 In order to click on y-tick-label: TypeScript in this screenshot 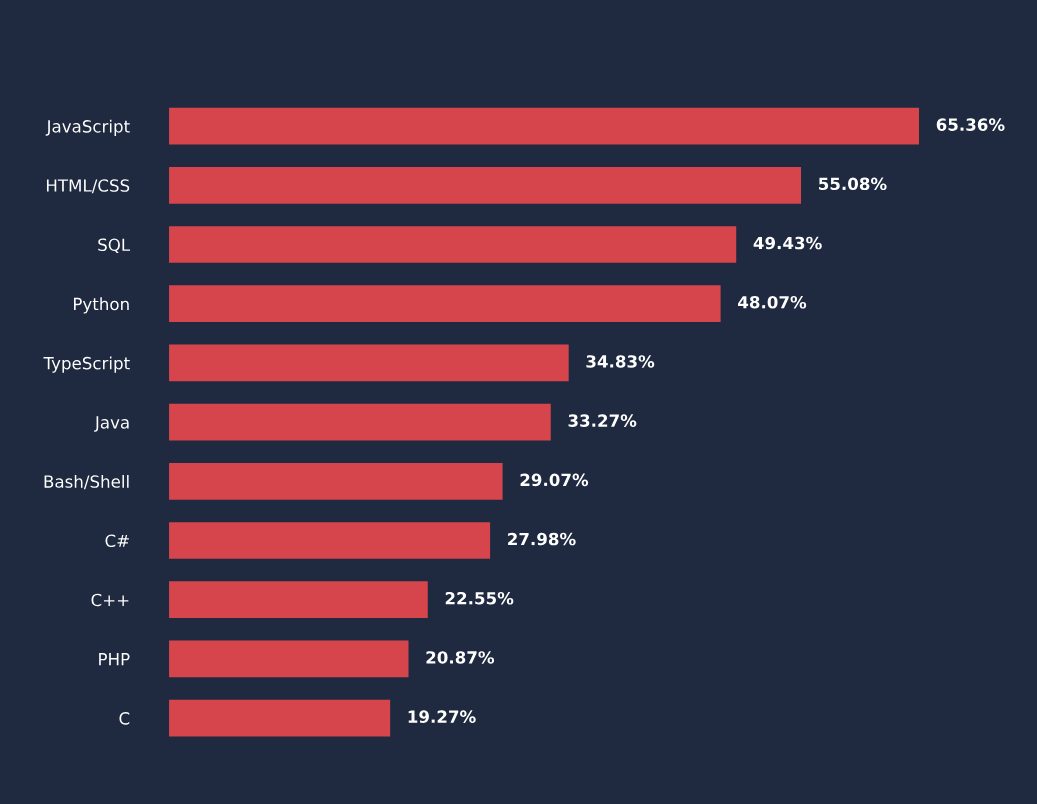, I will do `click(86, 364)`.